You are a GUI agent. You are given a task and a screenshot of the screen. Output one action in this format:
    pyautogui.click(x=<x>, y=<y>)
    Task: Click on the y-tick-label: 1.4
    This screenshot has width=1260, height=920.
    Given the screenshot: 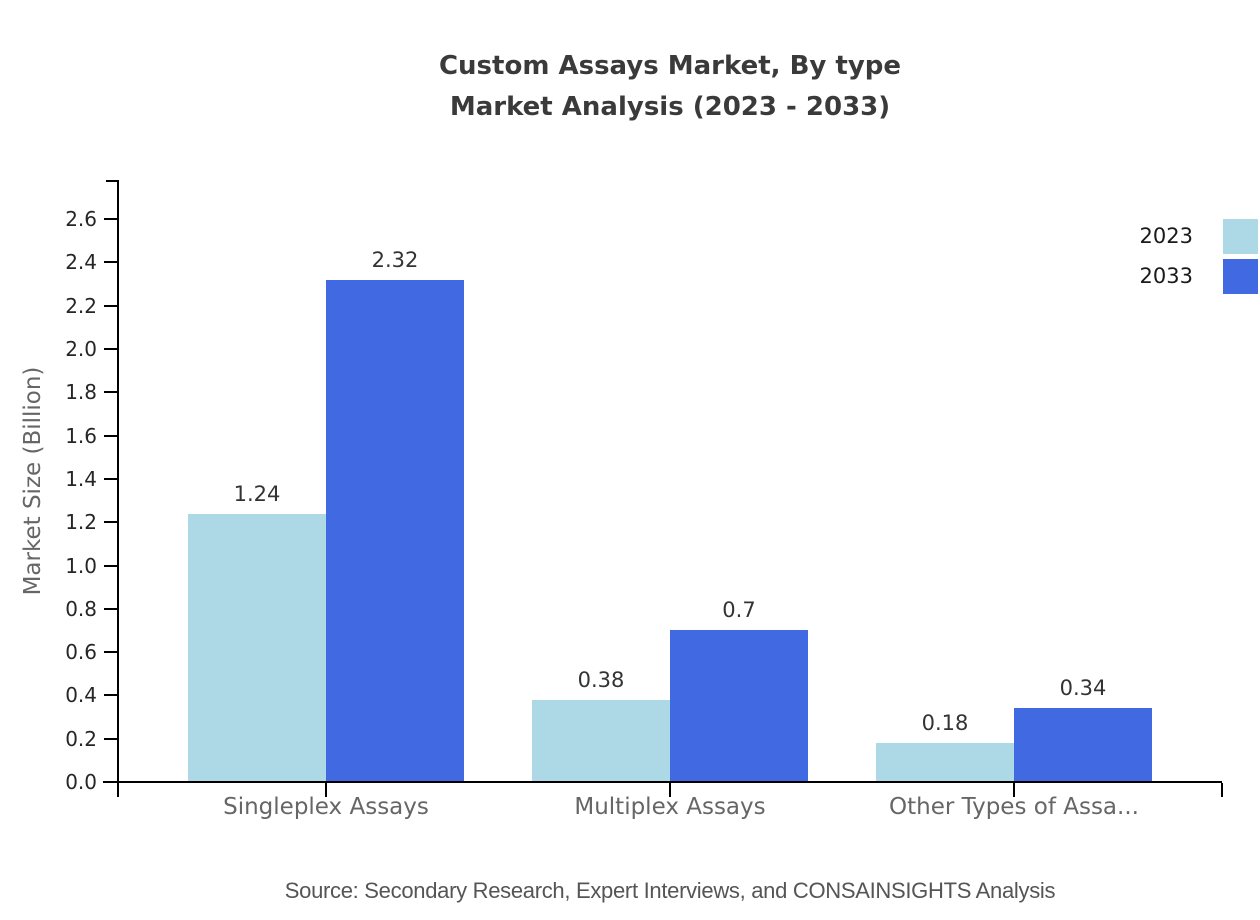 What is the action you would take?
    pyautogui.click(x=81, y=478)
    